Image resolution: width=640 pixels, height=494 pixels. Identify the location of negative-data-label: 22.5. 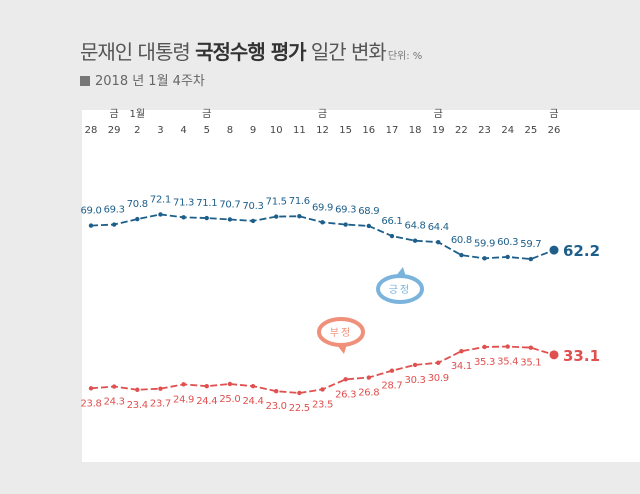
(299, 408).